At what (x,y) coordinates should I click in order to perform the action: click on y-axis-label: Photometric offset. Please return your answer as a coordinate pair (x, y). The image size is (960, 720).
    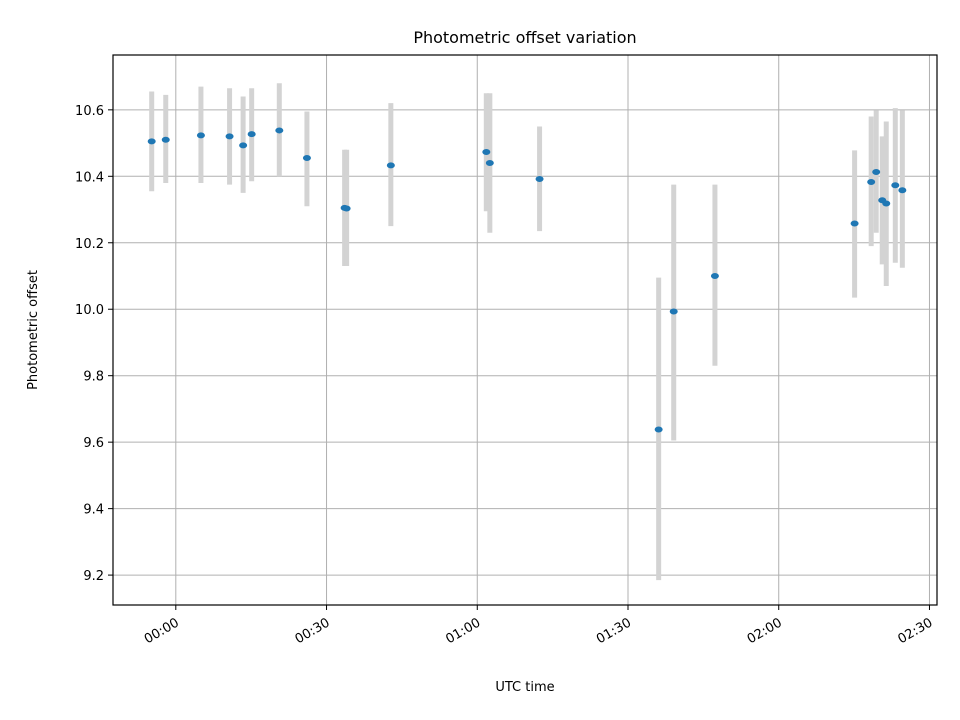
    Looking at the image, I should click on (33, 330).